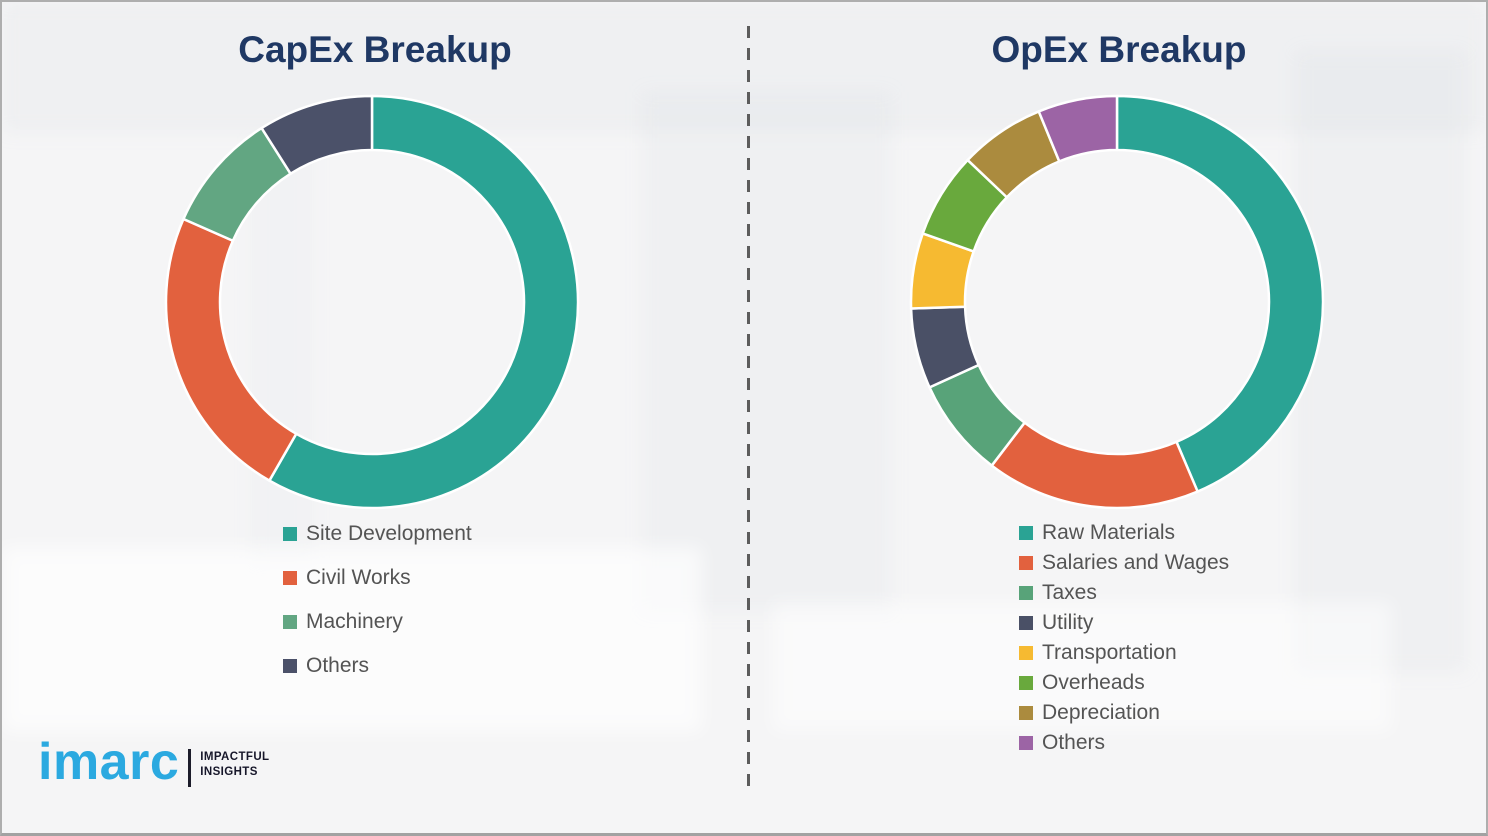 The image size is (1488, 836). Describe the element at coordinates (1101, 712) in the screenshot. I see `legend-label: Depreciation` at that location.